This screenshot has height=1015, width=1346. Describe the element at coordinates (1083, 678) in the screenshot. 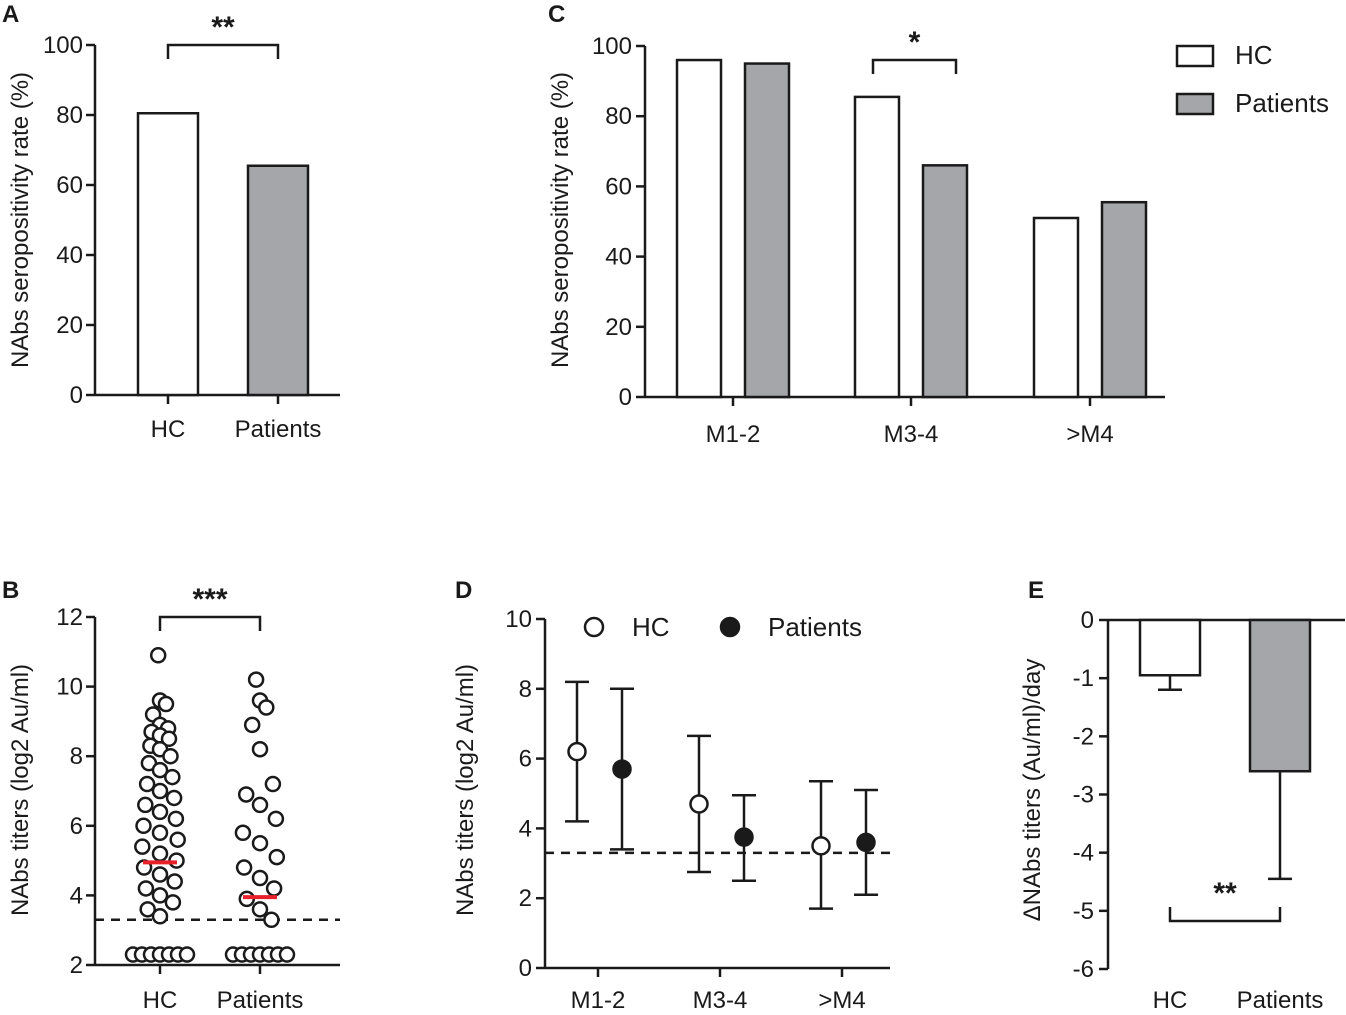

I see `panel-e-y-tick-label: -1` at that location.